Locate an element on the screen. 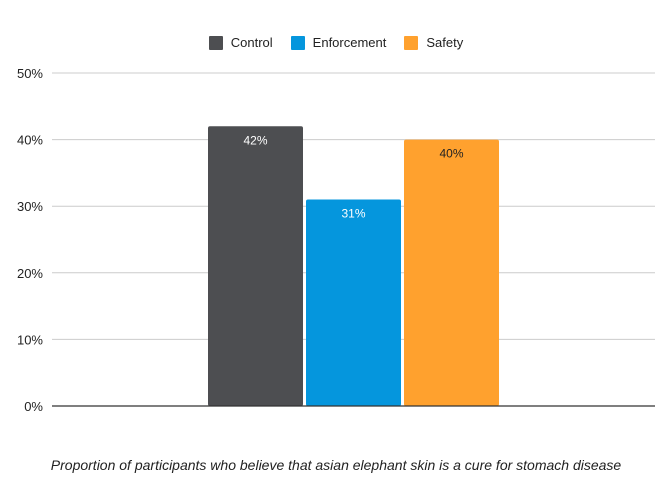 Image resolution: width=672 pixels, height=482 pixels. y-tick-label: 20% is located at coordinates (30, 273).